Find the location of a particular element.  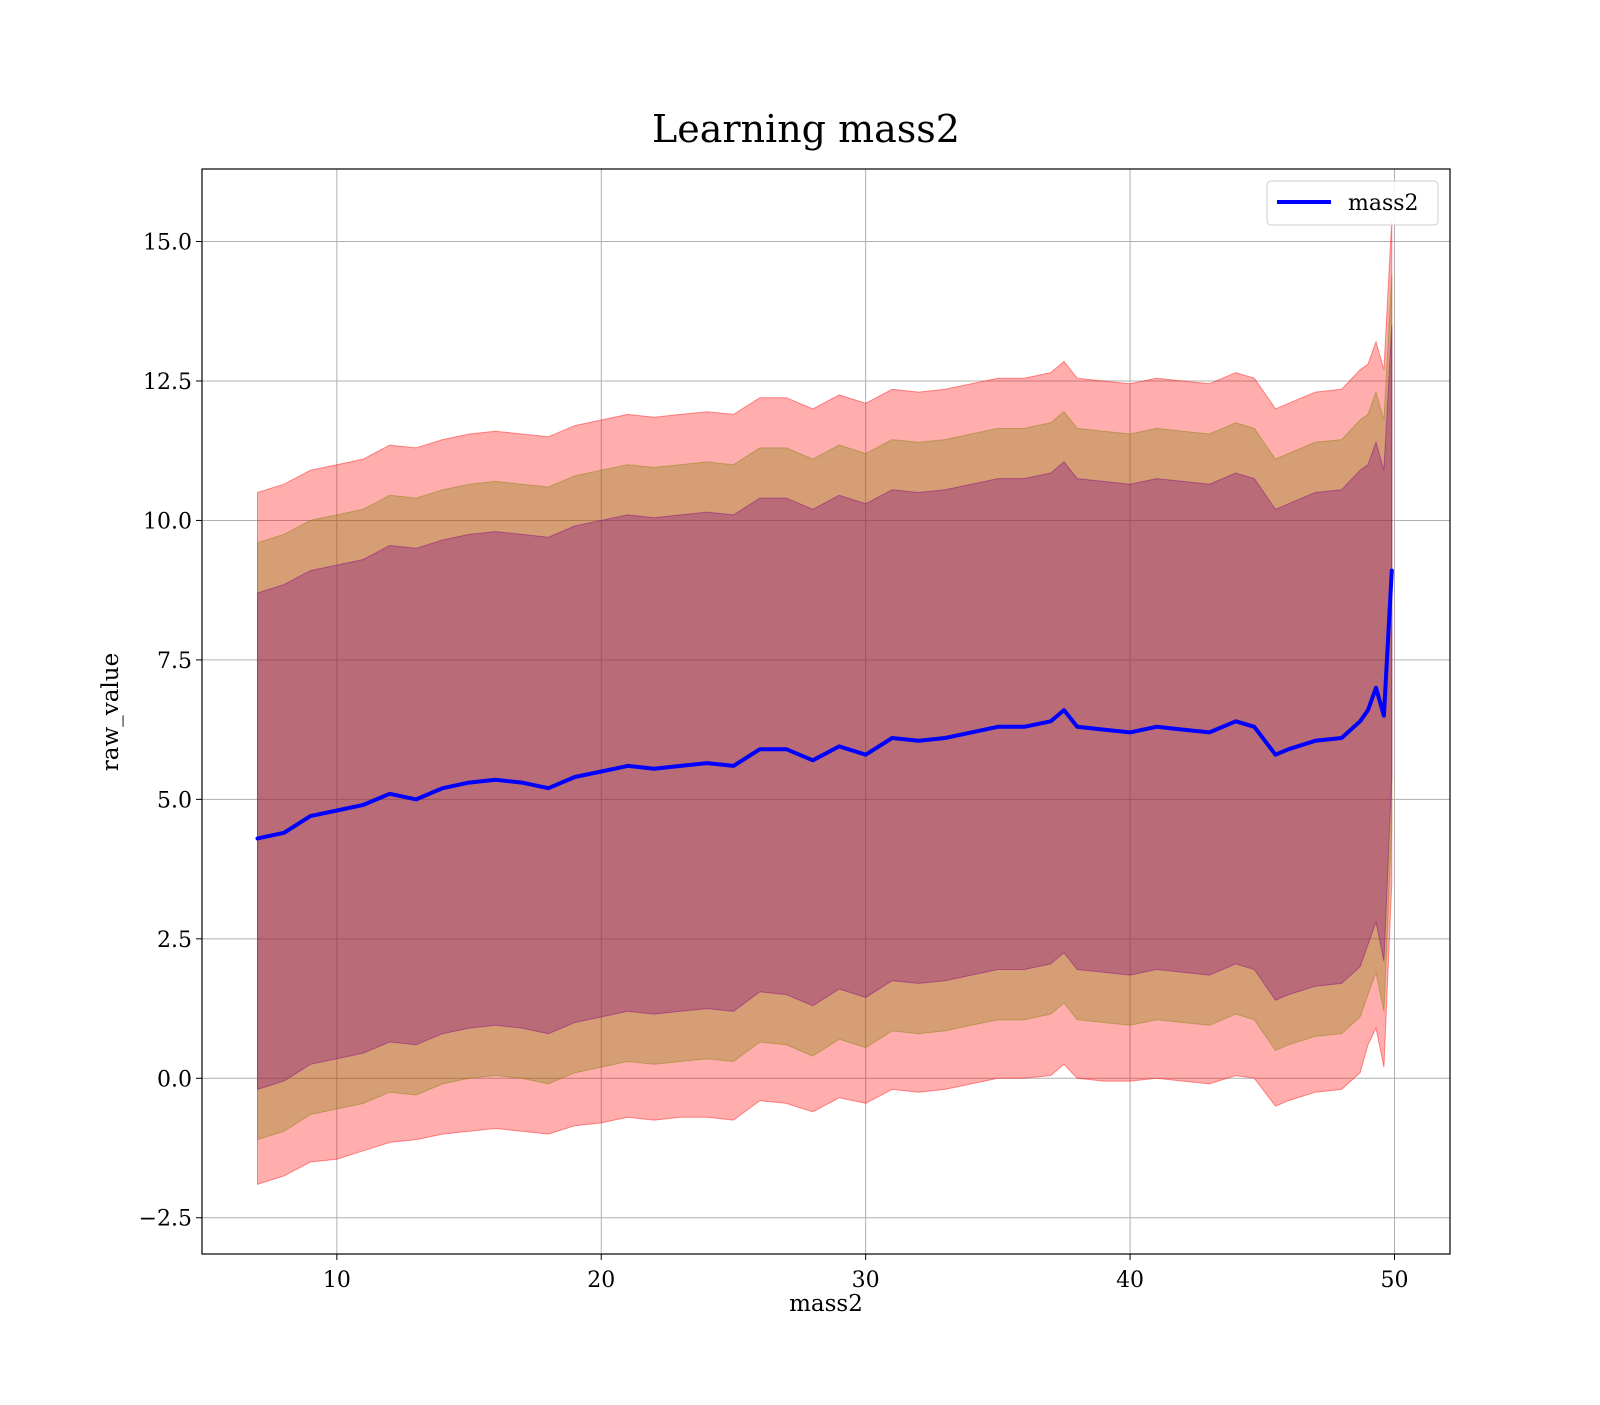

y-axis-label: raw_value is located at coordinates (111, 712).